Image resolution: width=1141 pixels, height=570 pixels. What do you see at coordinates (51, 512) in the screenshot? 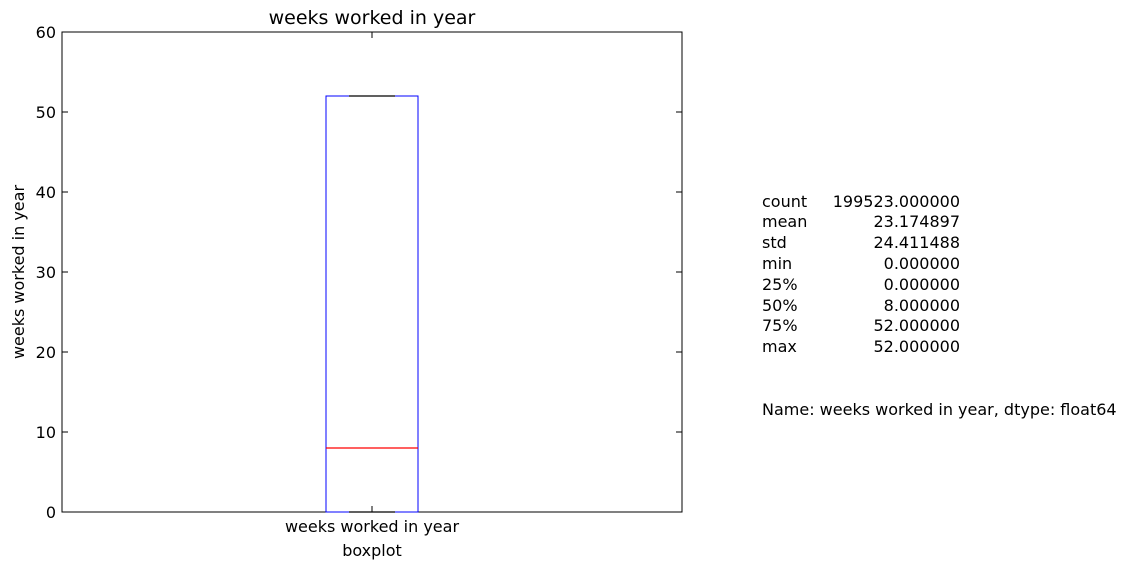
I see `y-tick-label: 0` at bounding box center [51, 512].